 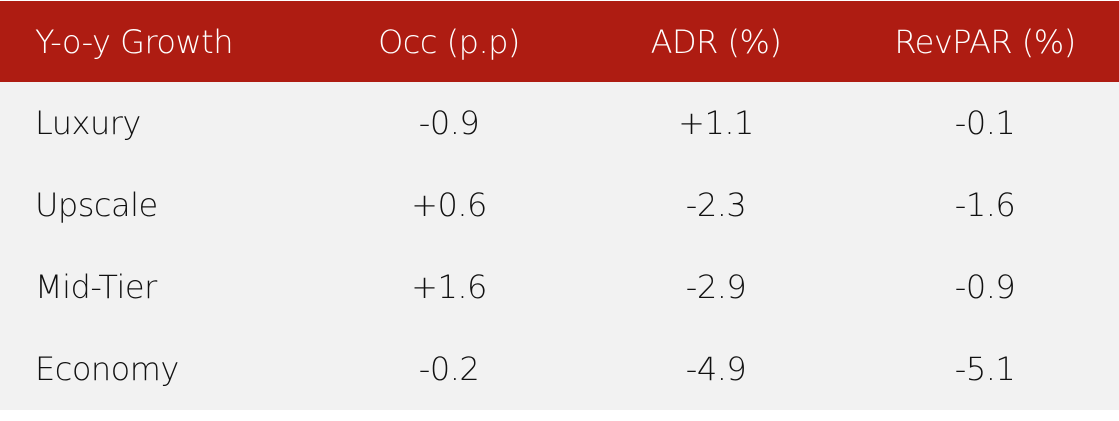 What do you see at coordinates (985, 287) in the screenshot?
I see `revpar-cell: -0.9` at bounding box center [985, 287].